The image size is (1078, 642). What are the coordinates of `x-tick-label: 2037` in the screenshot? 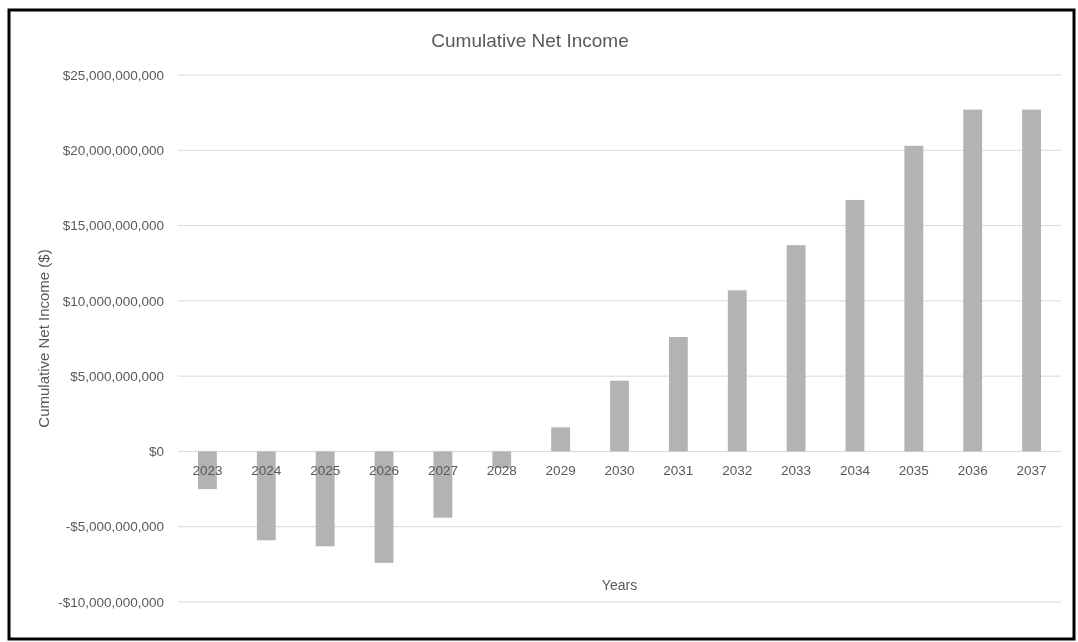 It's located at (1031, 471).